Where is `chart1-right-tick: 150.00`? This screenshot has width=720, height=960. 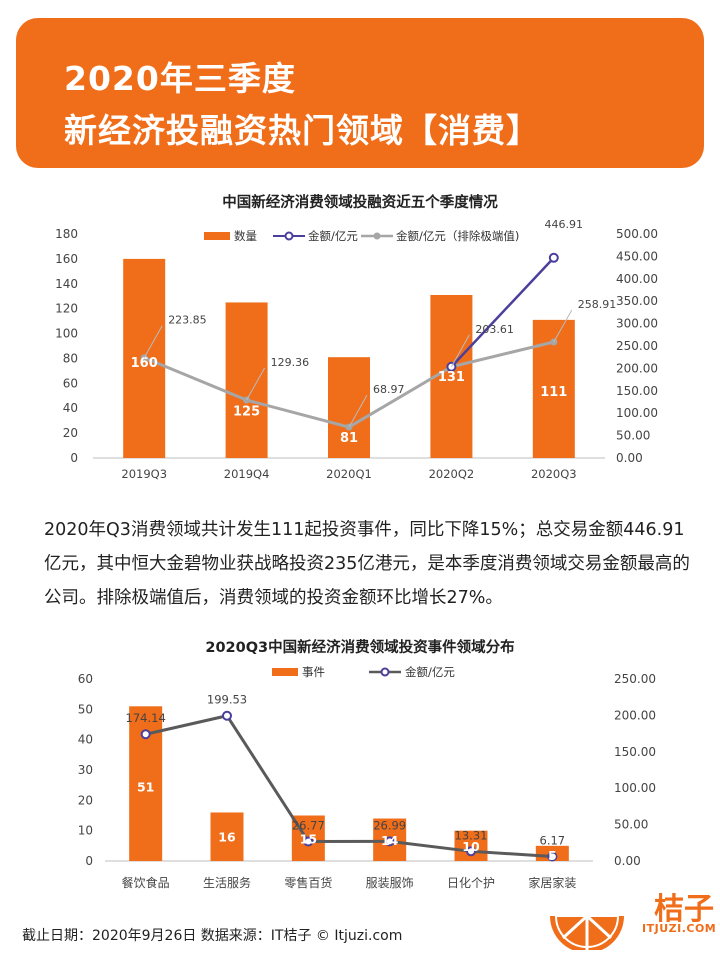 chart1-right-tick: 150.00 is located at coordinates (637, 391).